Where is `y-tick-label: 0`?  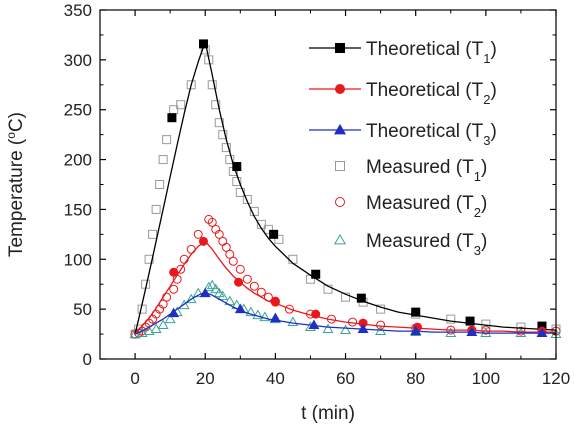
y-tick-label: 0 is located at coordinates (87, 359).